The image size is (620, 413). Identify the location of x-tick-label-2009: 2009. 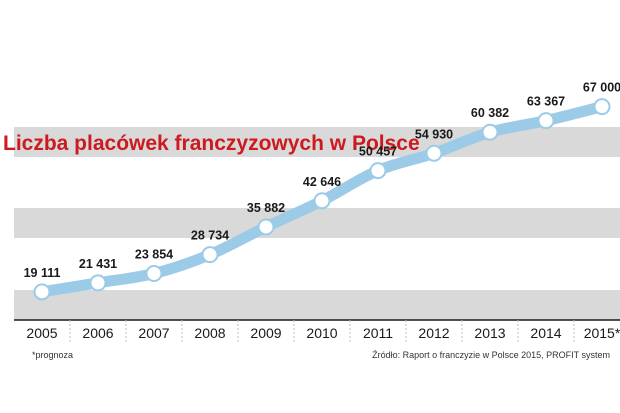
(265, 333).